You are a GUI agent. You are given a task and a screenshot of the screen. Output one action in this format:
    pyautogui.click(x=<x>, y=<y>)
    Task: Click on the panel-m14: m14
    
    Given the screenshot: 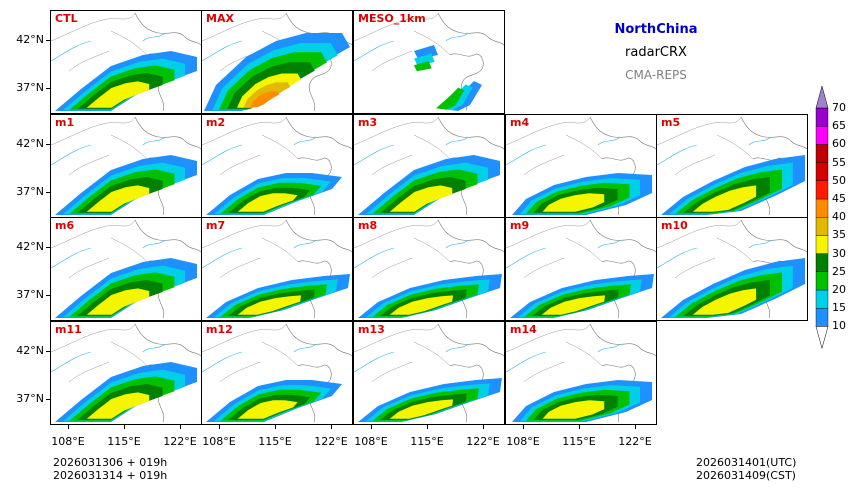 What is the action you would take?
    pyautogui.click(x=581, y=373)
    